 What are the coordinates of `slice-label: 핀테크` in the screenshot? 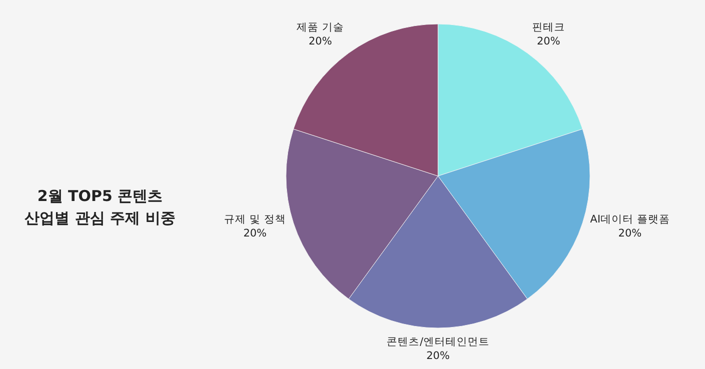 It's located at (549, 28).